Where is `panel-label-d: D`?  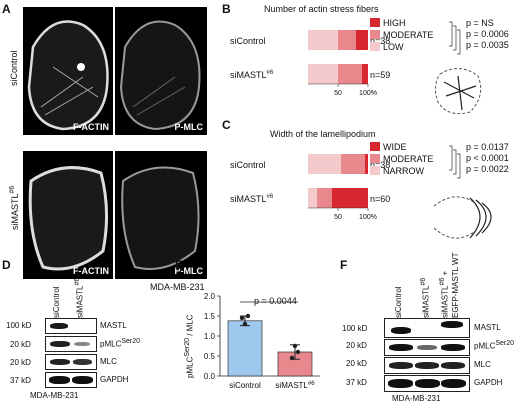
panel-label-d: D is located at coordinates (6, 265).